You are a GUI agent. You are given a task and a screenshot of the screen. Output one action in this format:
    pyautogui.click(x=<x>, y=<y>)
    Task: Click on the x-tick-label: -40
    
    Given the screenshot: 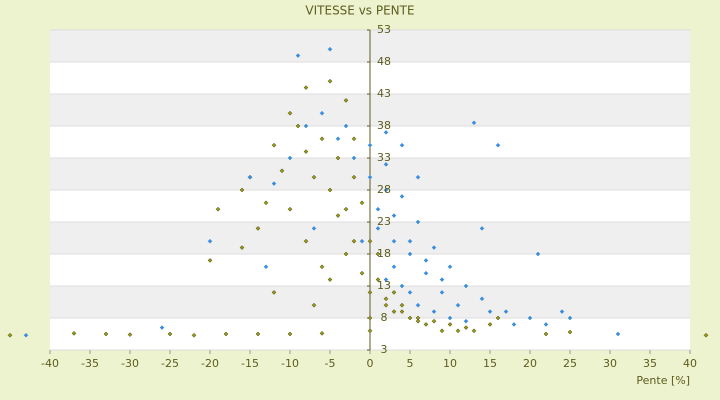 What is the action you would take?
    pyautogui.click(x=50, y=363)
    